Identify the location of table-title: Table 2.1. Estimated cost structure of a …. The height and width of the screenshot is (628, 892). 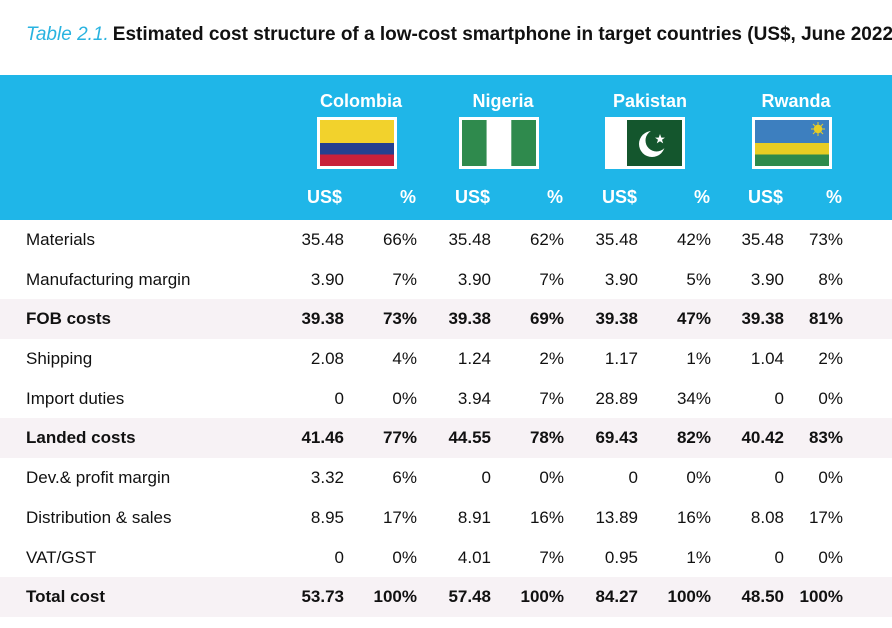
(459, 35).